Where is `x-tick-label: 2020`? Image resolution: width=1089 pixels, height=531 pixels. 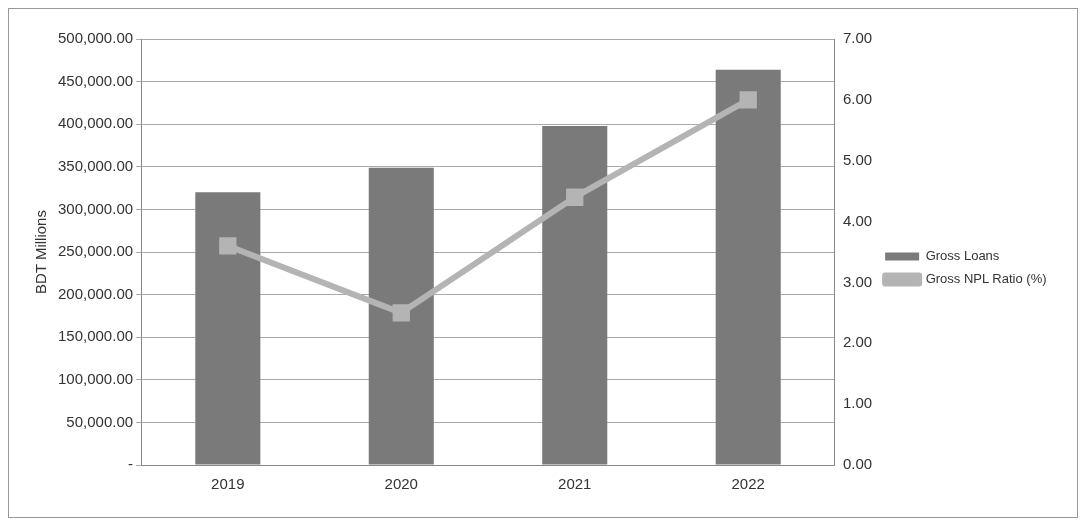 x-tick-label: 2020 is located at coordinates (401, 484).